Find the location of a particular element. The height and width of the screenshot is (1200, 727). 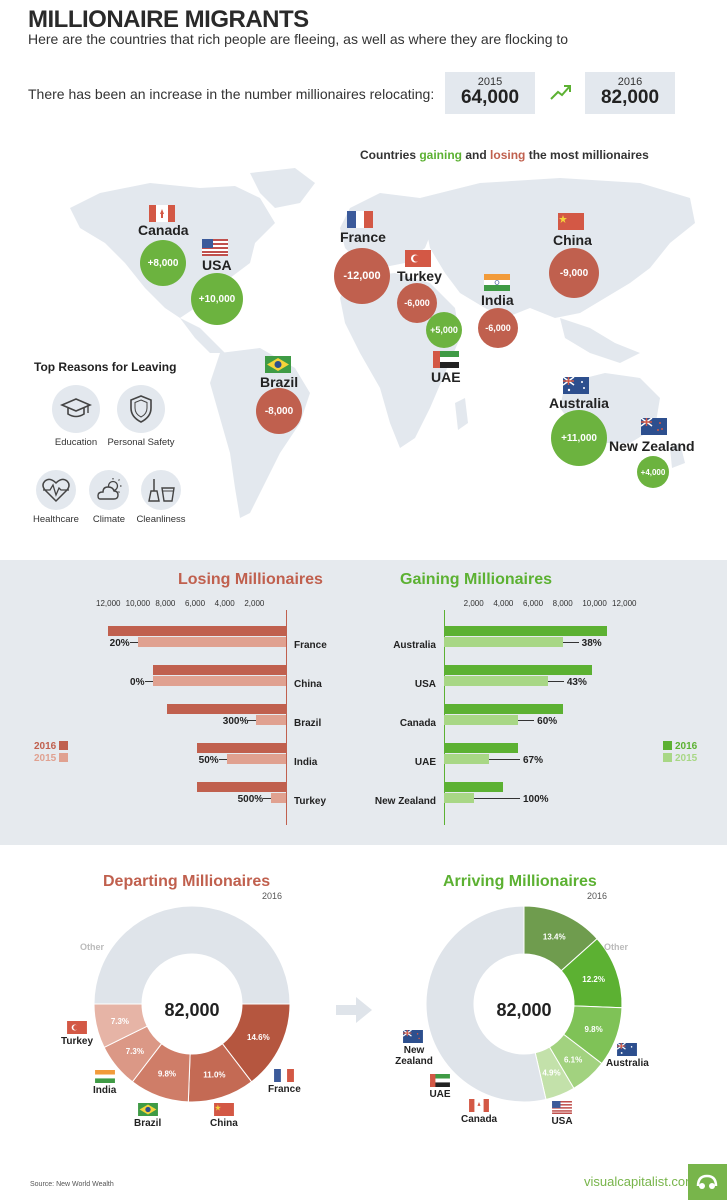

bubble-usa: +10,000 is located at coordinates (217, 299).